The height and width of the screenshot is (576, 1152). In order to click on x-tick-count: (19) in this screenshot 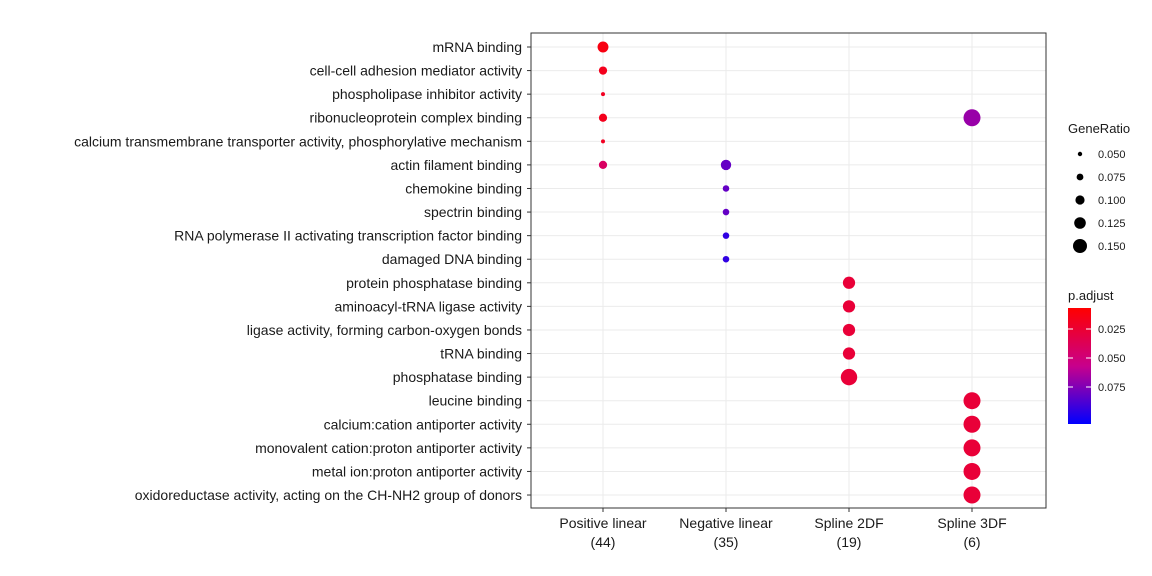, I will do `click(849, 542)`.